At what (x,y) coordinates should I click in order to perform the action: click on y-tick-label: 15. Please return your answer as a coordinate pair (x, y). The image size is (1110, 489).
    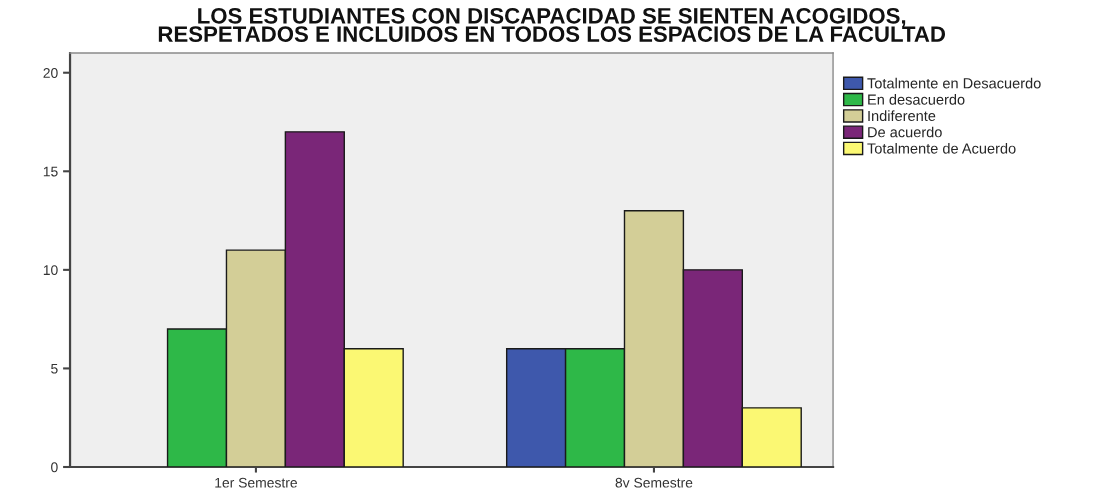
    Looking at the image, I should click on (50, 171).